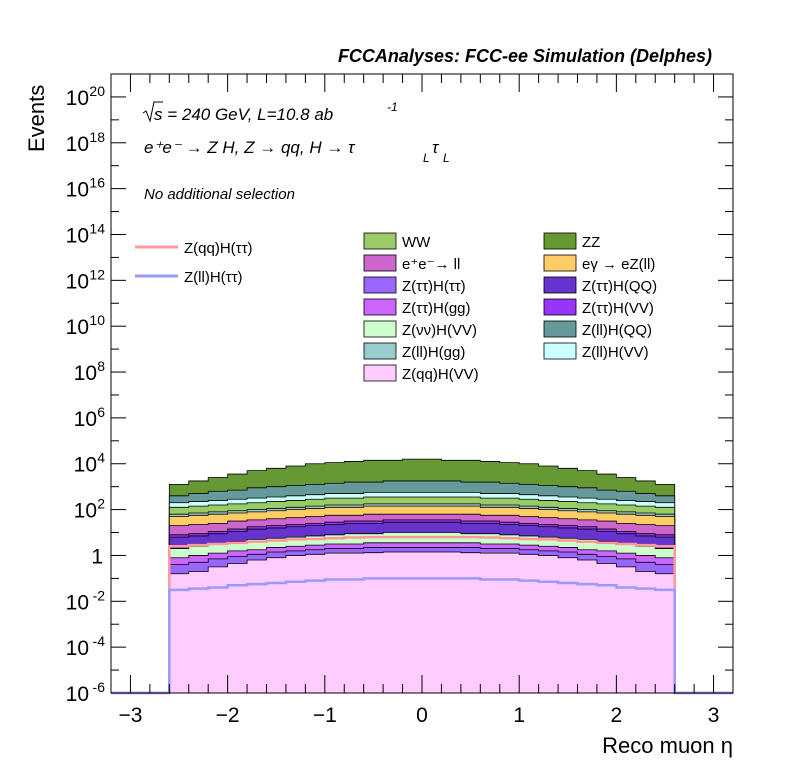 The image size is (796, 772). I want to click on legend-label: Z(ττ)H(QQ), so click(619, 286).